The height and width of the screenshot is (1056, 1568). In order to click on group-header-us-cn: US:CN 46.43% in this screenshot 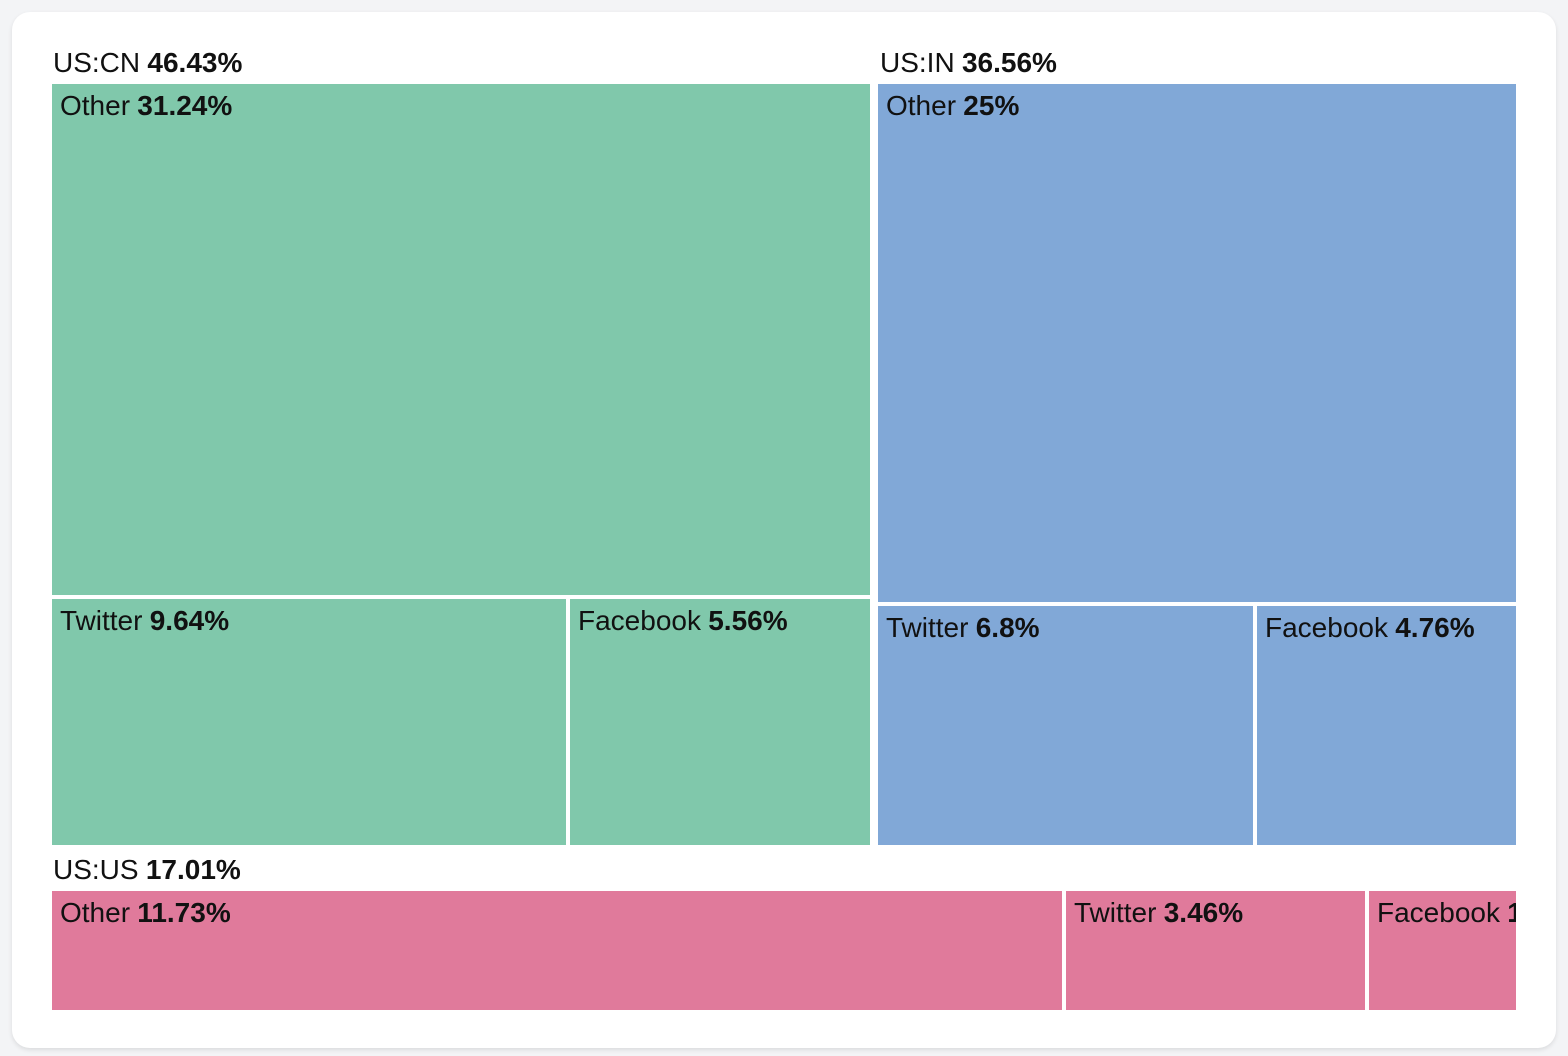, I will do `click(147, 63)`.